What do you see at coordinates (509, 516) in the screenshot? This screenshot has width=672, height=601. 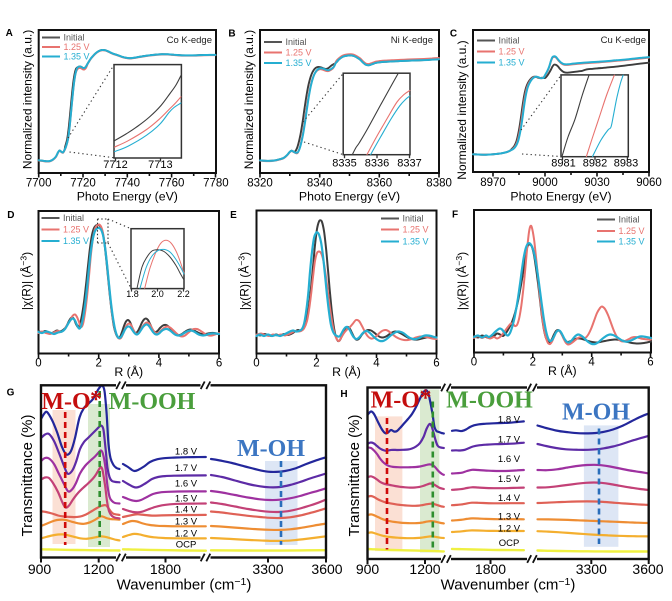 I see `svg-text: 1.3 V` at bounding box center [509, 516].